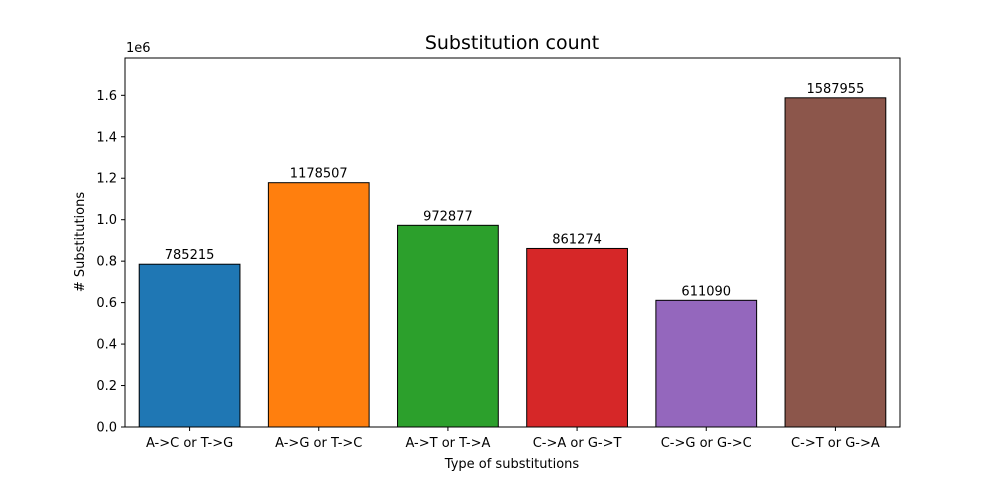 This screenshot has width=1000, height=480. I want to click on x-axis-label: Type of substitutions, so click(512, 464).